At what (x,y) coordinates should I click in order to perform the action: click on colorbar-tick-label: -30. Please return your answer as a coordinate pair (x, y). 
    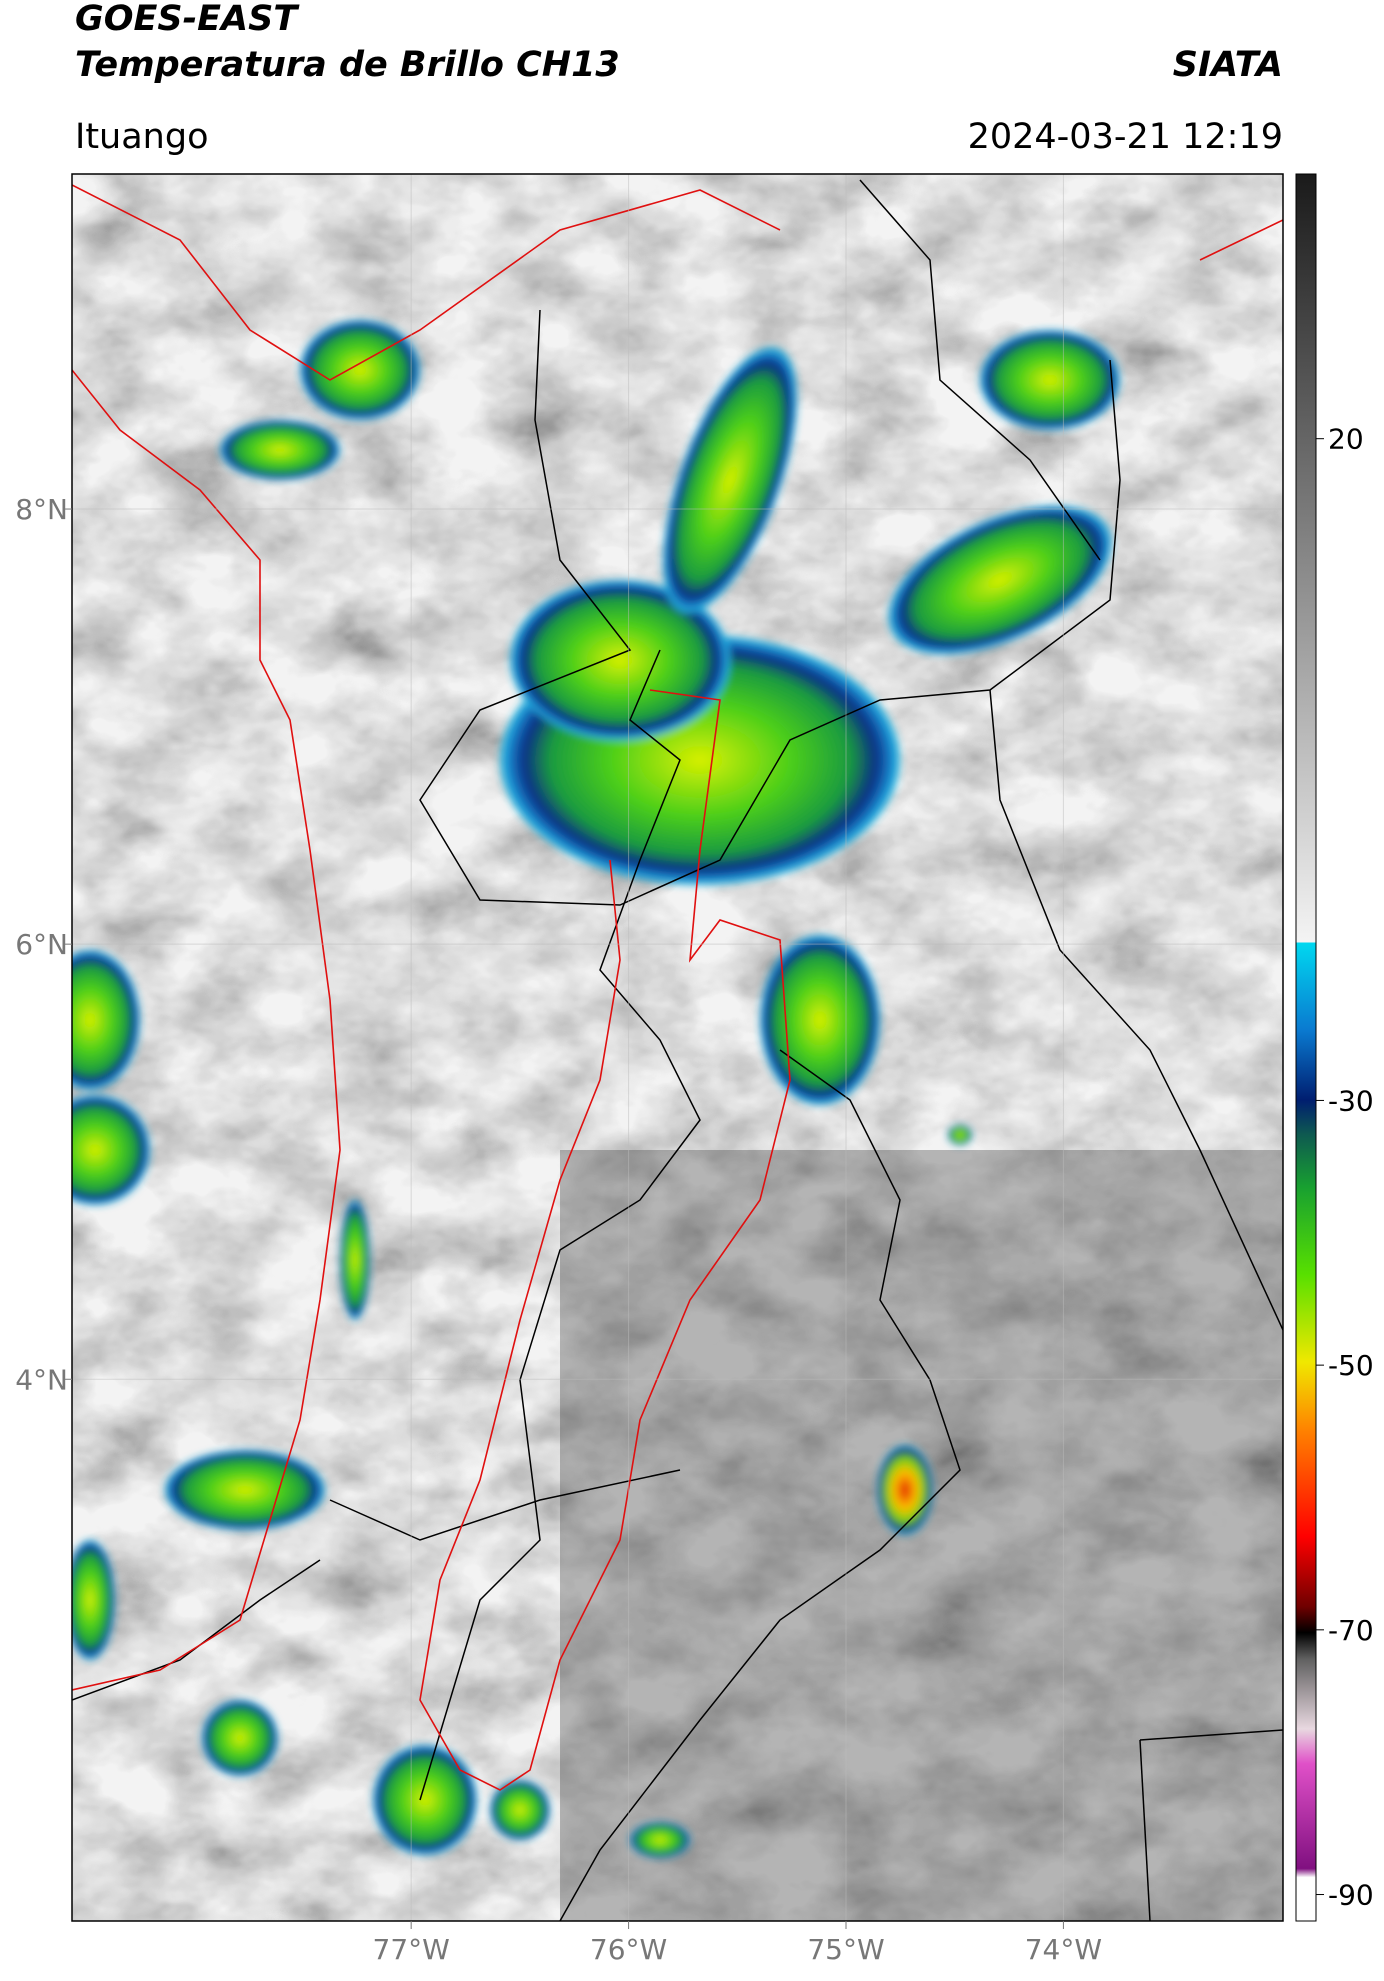
    Looking at the image, I should click on (1351, 1100).